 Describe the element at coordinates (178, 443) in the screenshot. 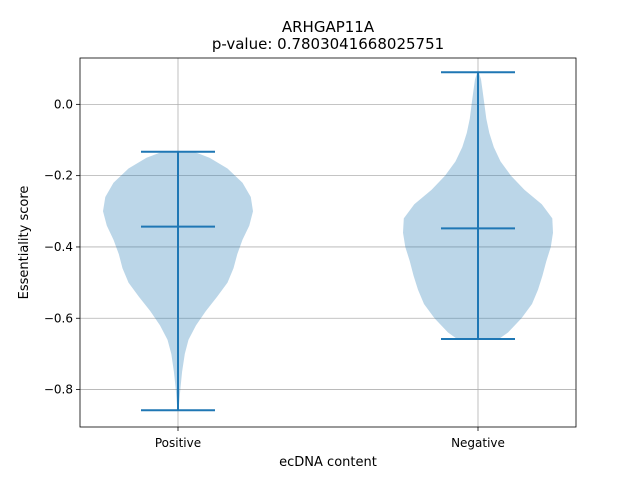

I see `x-tick-label: Positive` at that location.